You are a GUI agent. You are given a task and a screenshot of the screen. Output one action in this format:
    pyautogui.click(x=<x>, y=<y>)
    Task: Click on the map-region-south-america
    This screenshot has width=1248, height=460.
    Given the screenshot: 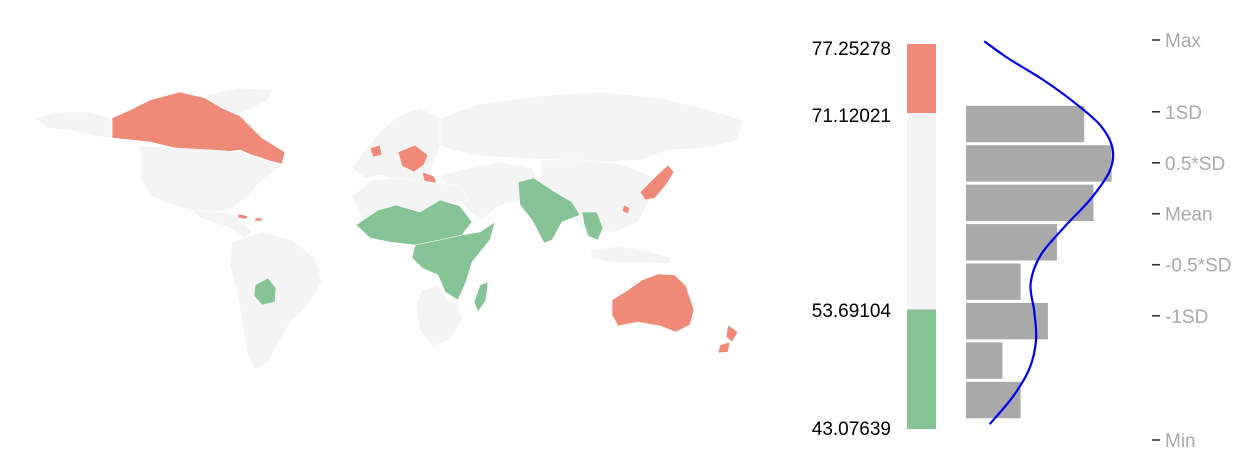 What is the action you would take?
    pyautogui.click(x=276, y=301)
    